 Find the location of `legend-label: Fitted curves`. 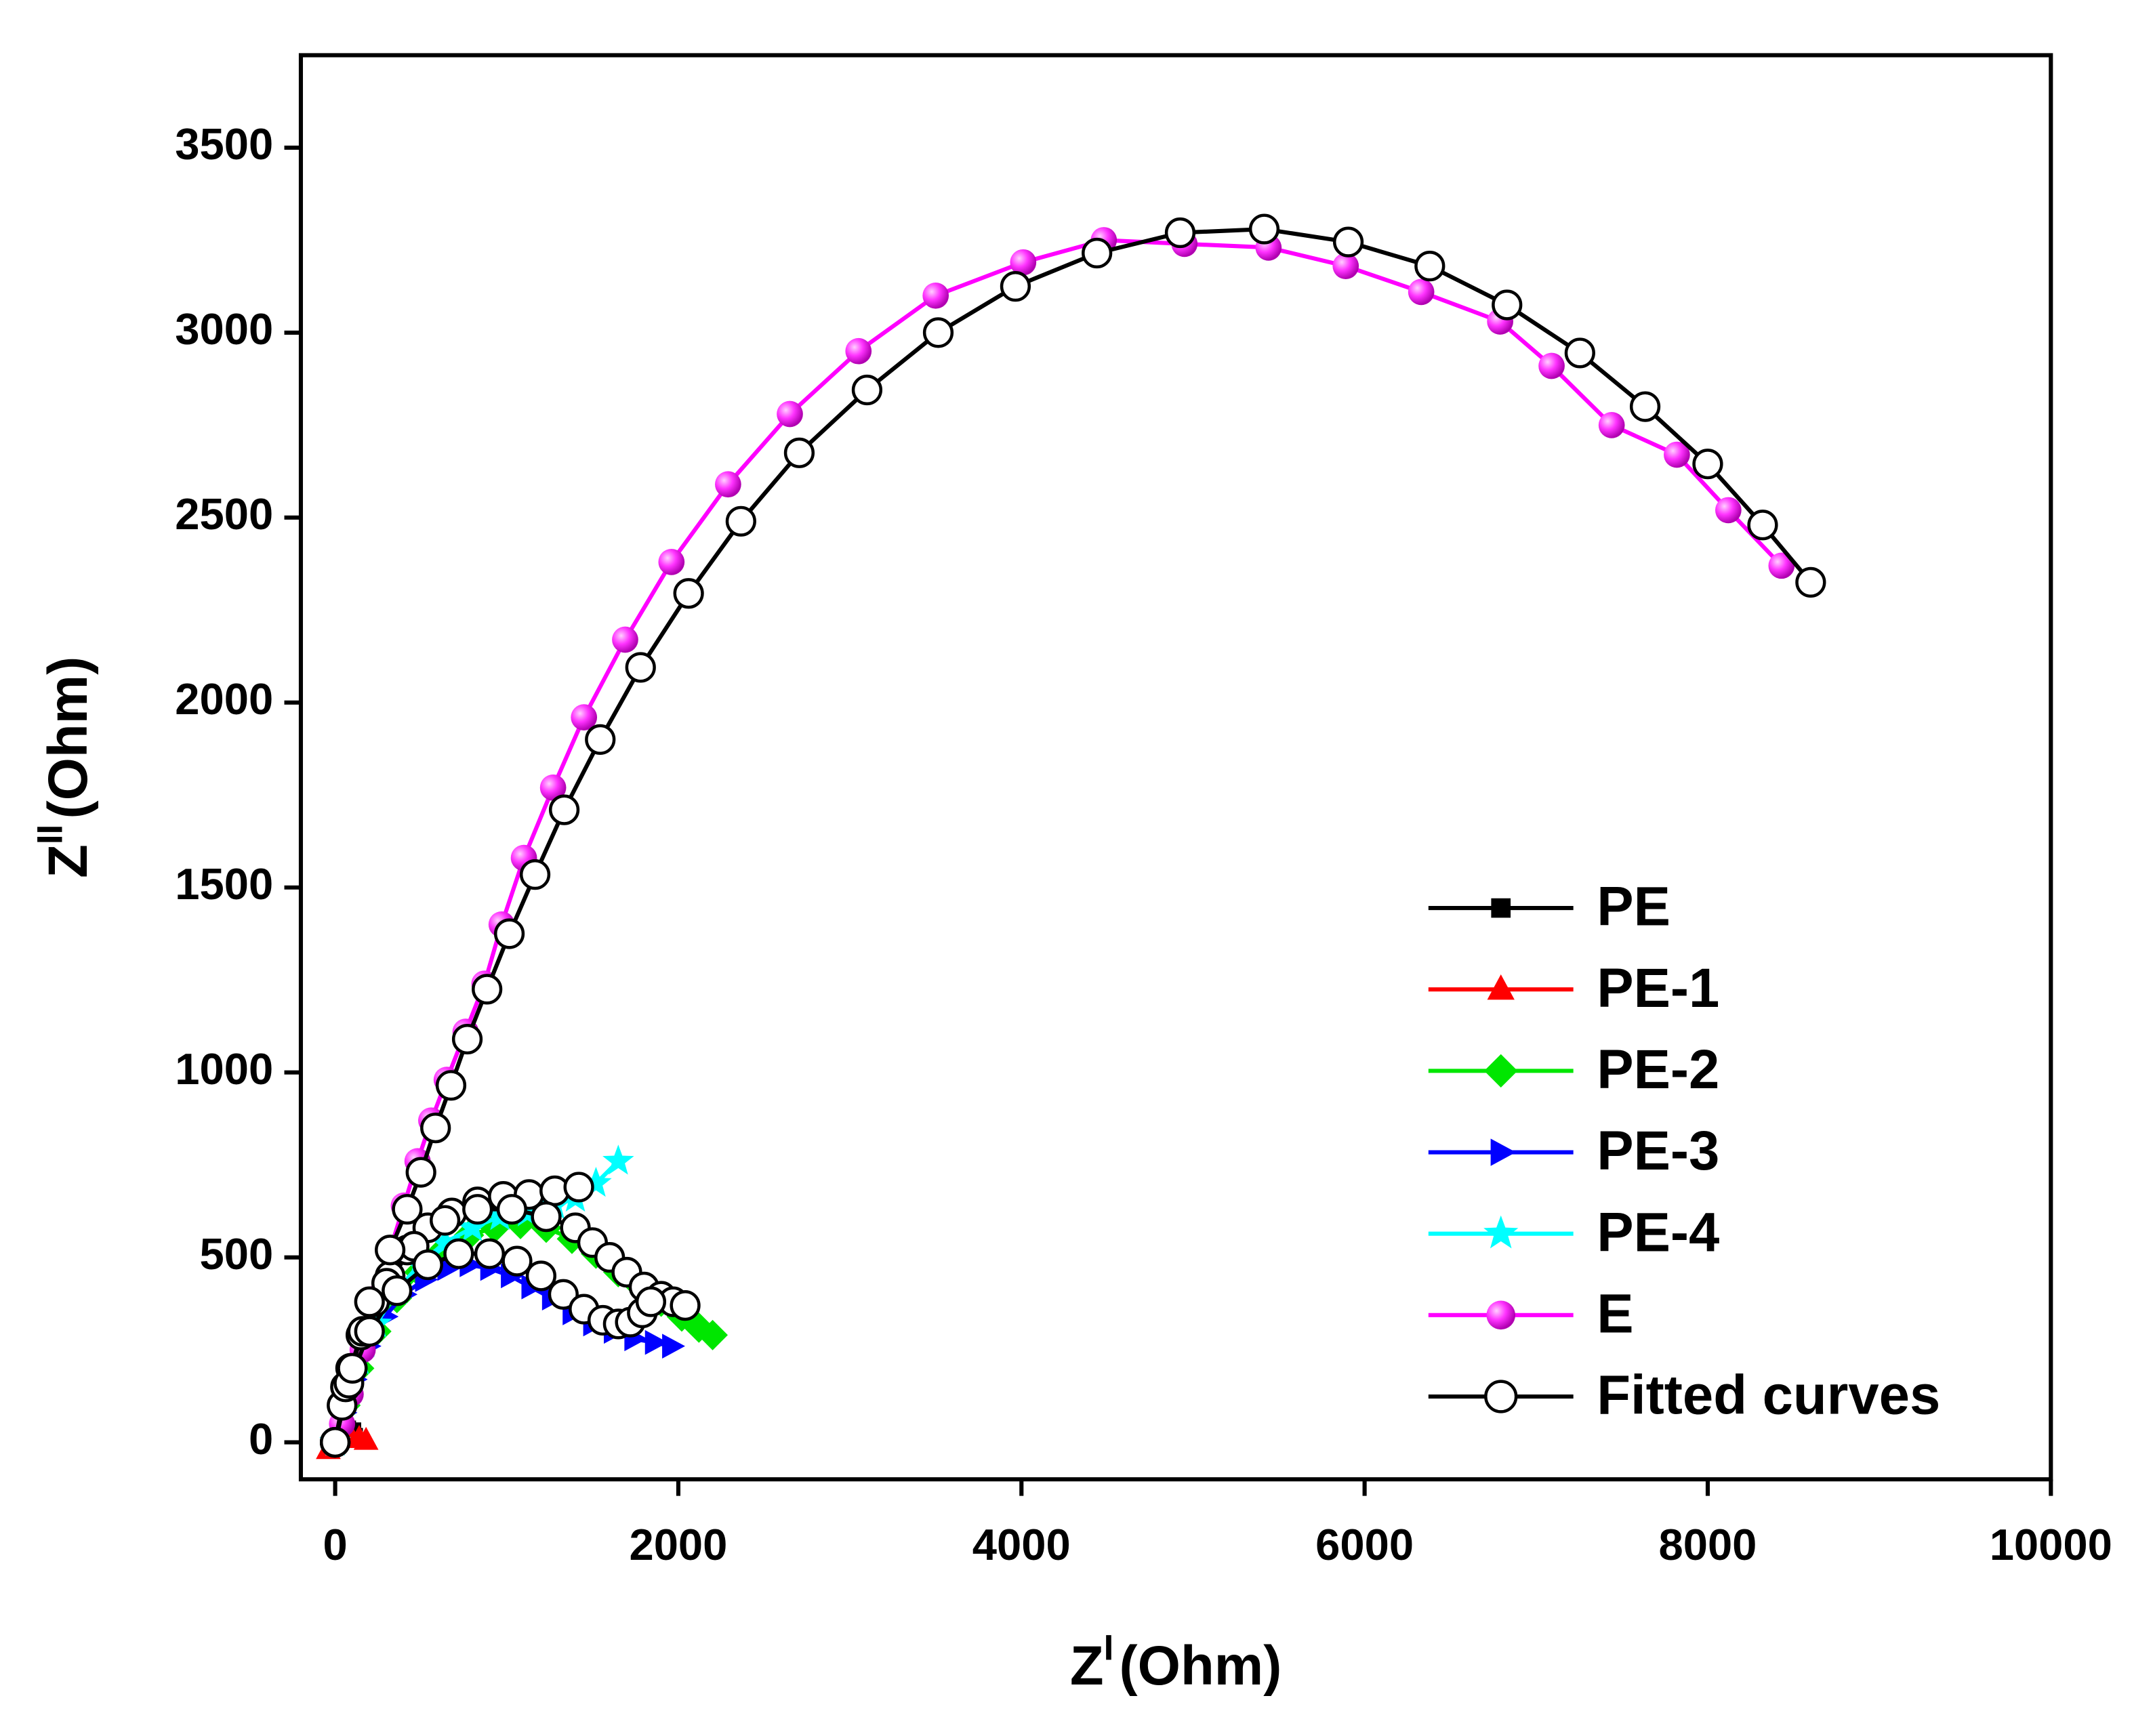

legend-label: Fitted curves is located at coordinates (1768, 1395).